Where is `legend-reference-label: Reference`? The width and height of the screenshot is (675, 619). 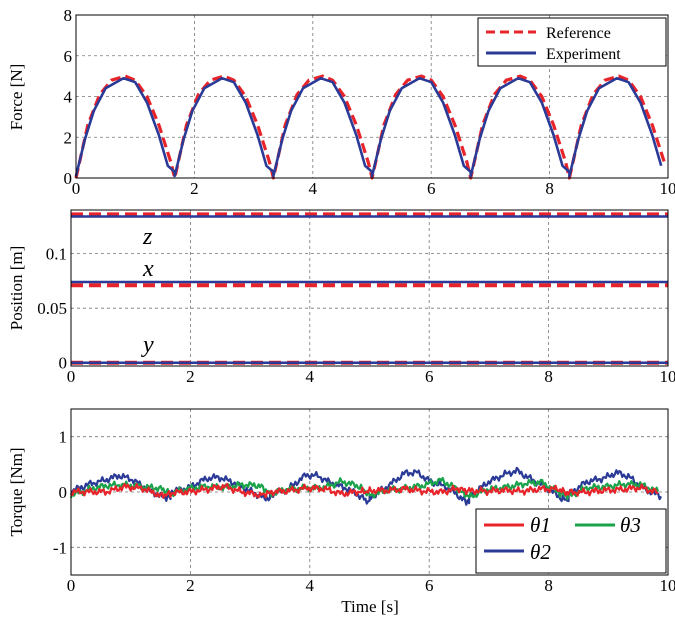 legend-reference-label: Reference is located at coordinates (578, 33).